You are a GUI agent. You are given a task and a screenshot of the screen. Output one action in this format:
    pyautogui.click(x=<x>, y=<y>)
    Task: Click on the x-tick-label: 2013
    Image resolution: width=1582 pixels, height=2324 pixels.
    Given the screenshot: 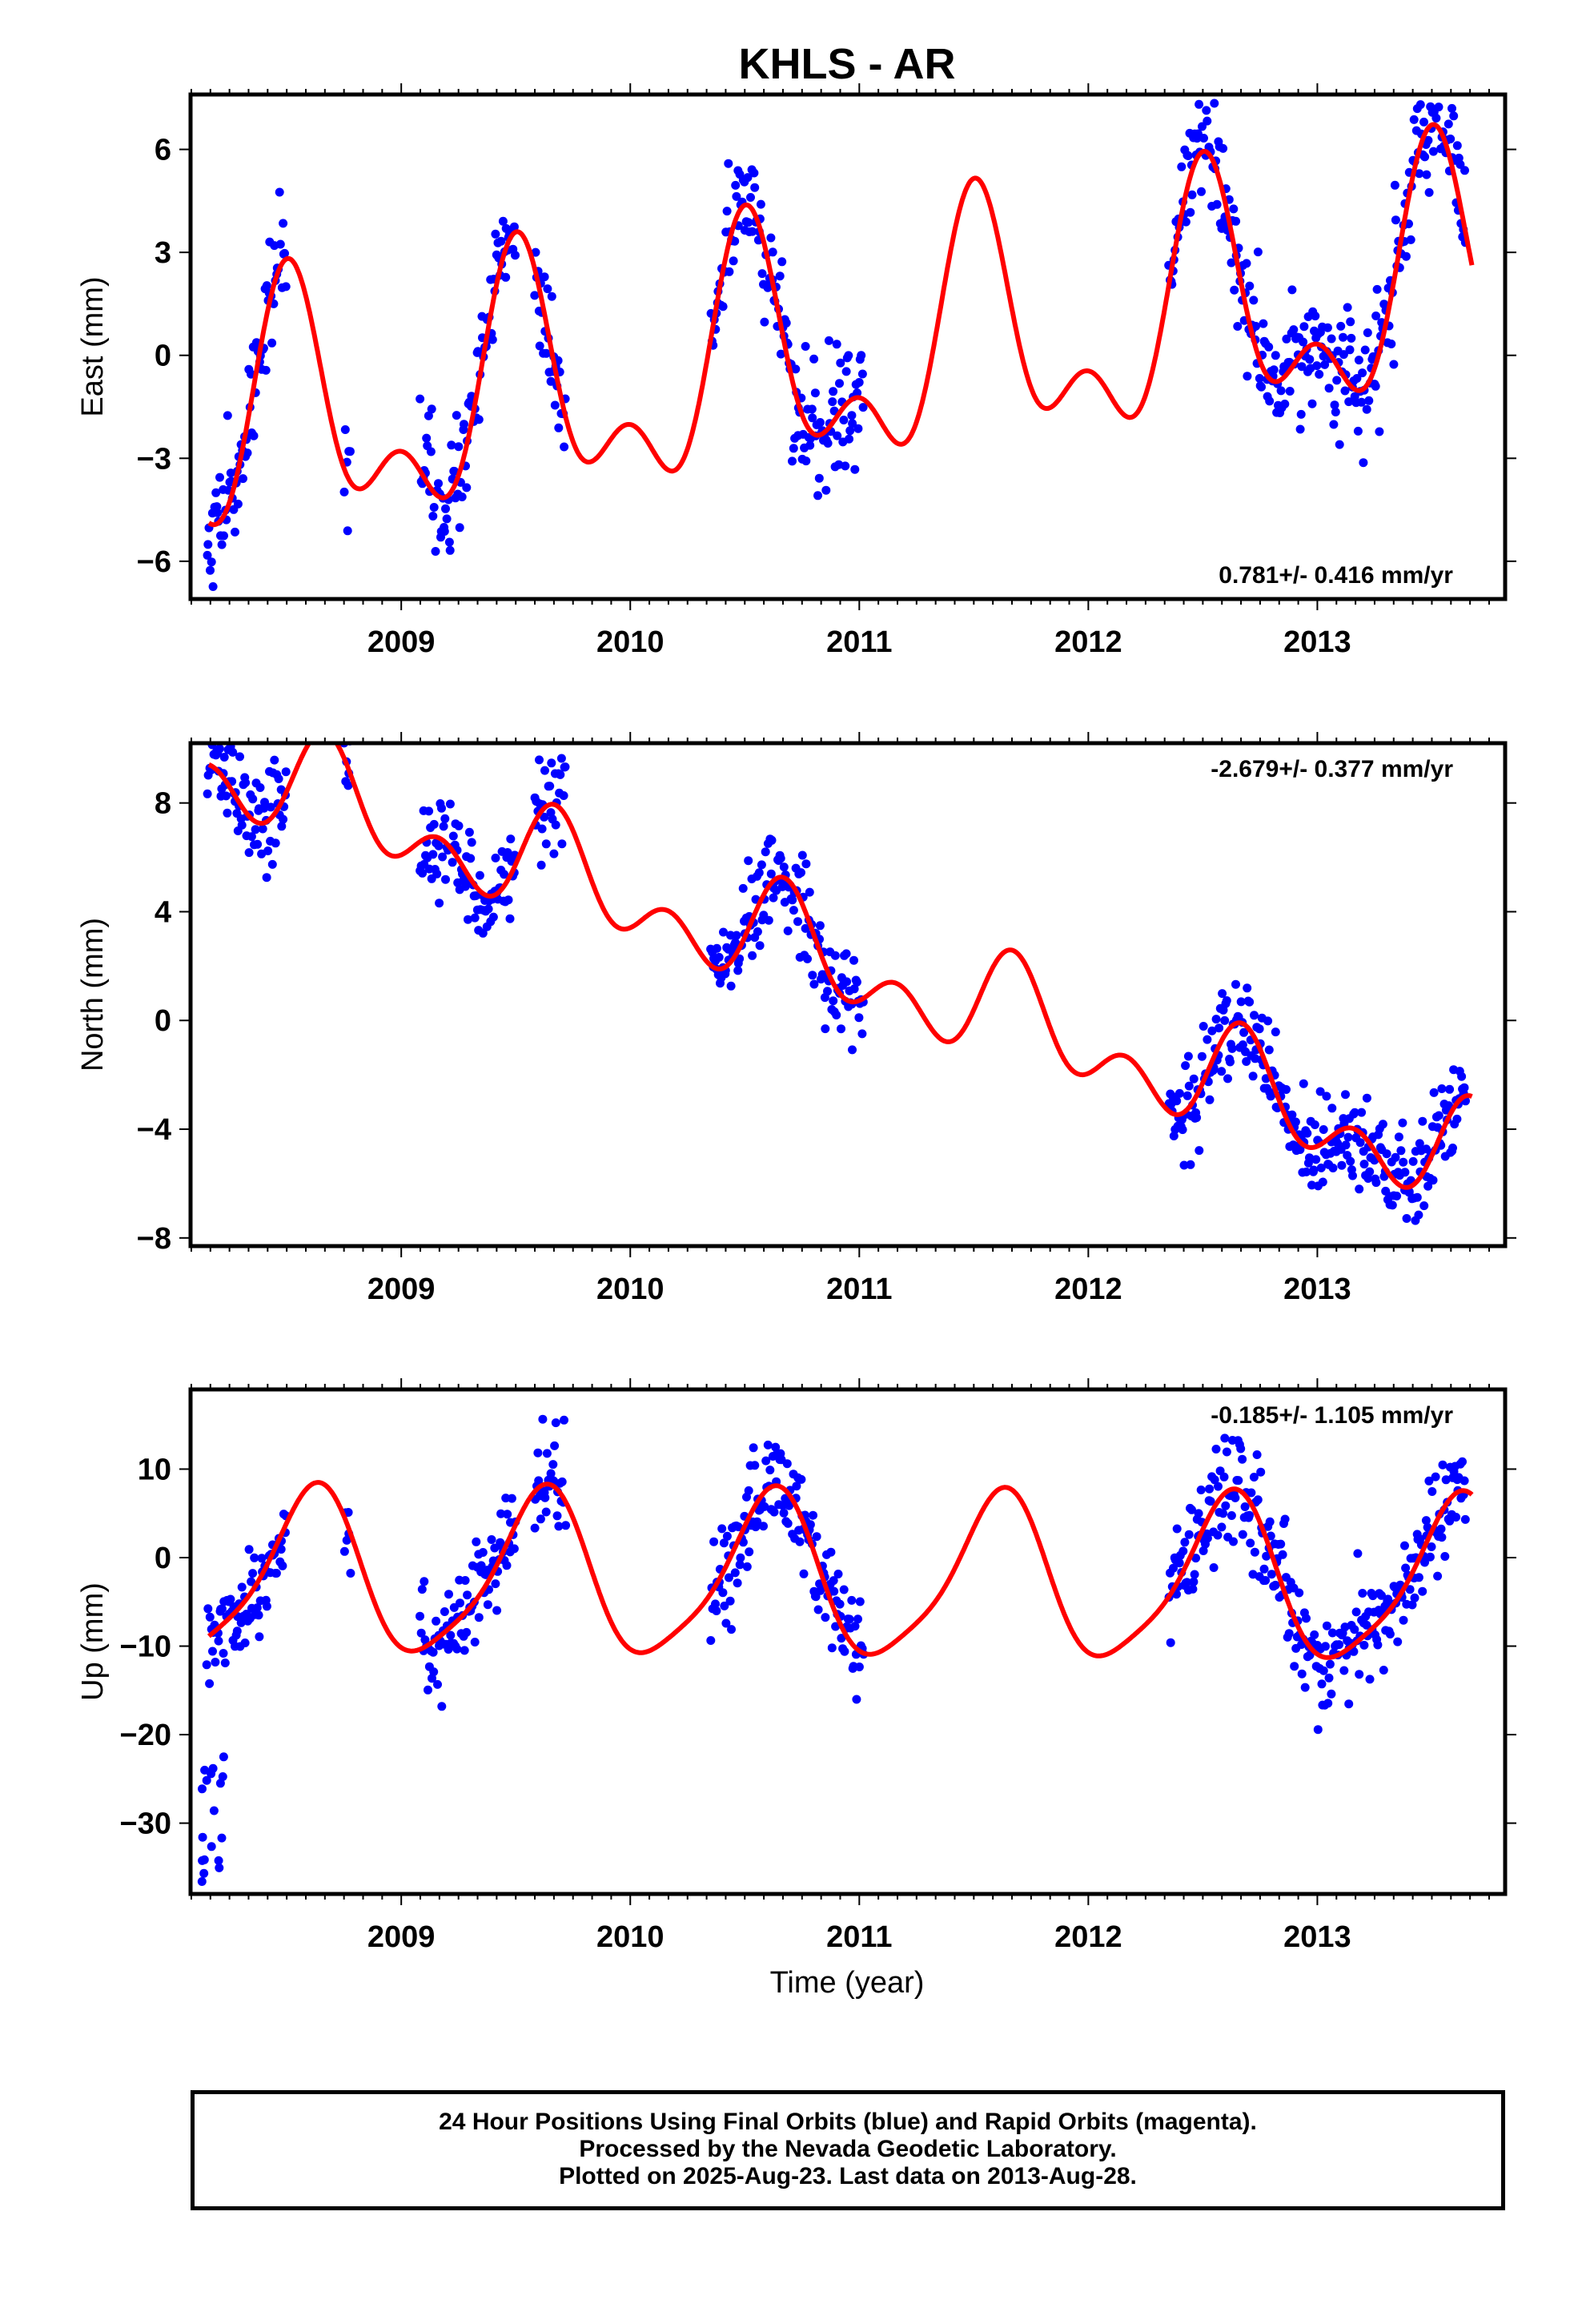 What is the action you would take?
    pyautogui.click(x=1317, y=1289)
    